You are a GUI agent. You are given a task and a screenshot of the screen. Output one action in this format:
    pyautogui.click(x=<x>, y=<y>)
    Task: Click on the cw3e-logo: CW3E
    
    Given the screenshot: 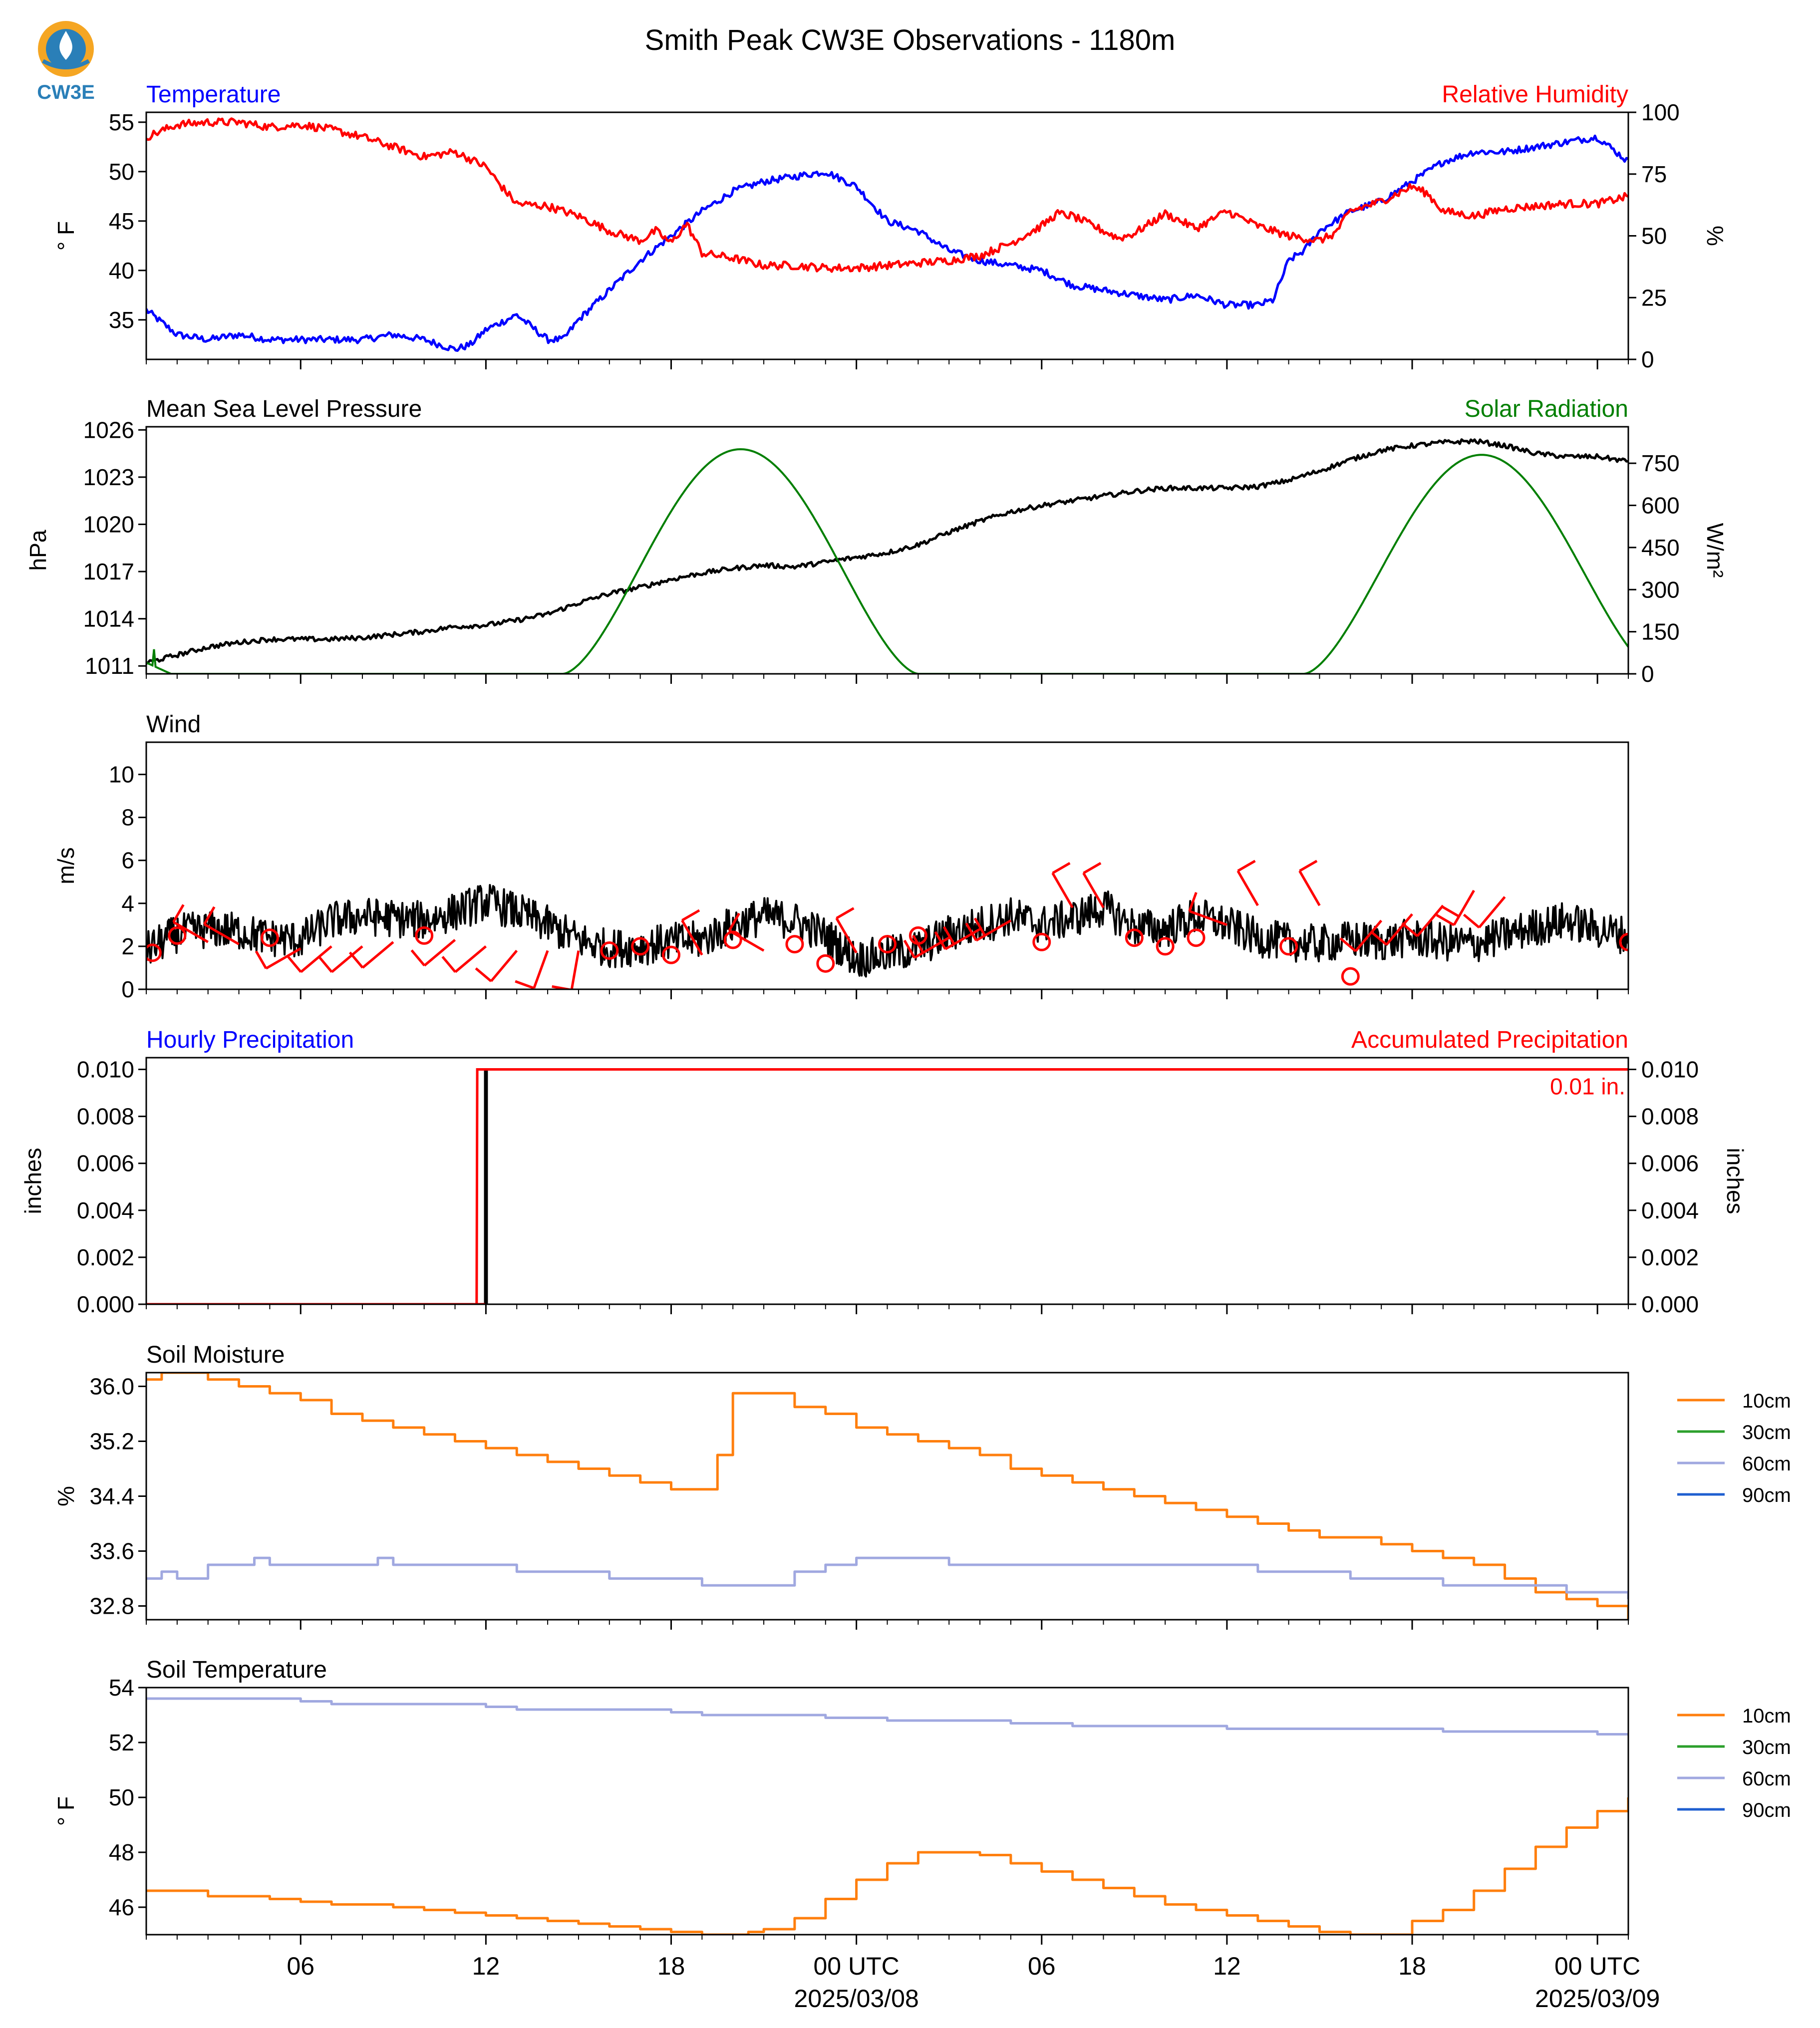 What is the action you would take?
    pyautogui.click(x=66, y=62)
    